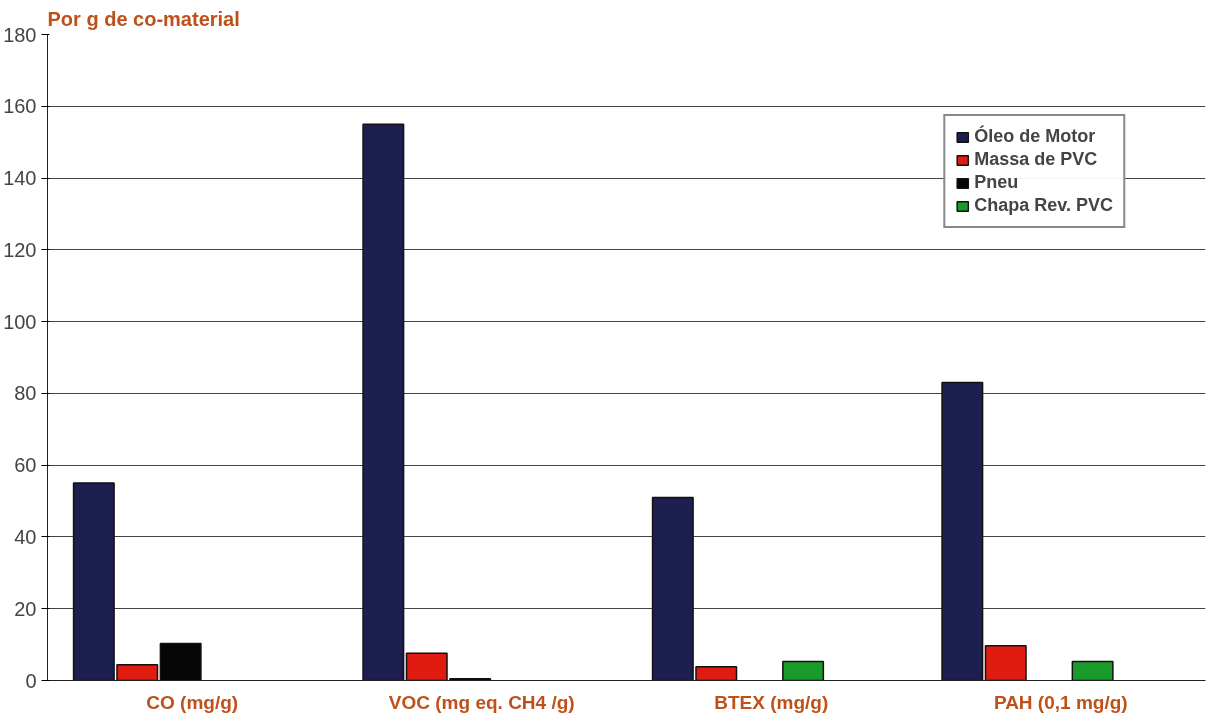 Image resolution: width=1222 pixels, height=727 pixels. What do you see at coordinates (20, 34) in the screenshot?
I see `y-tick-label: 180` at bounding box center [20, 34].